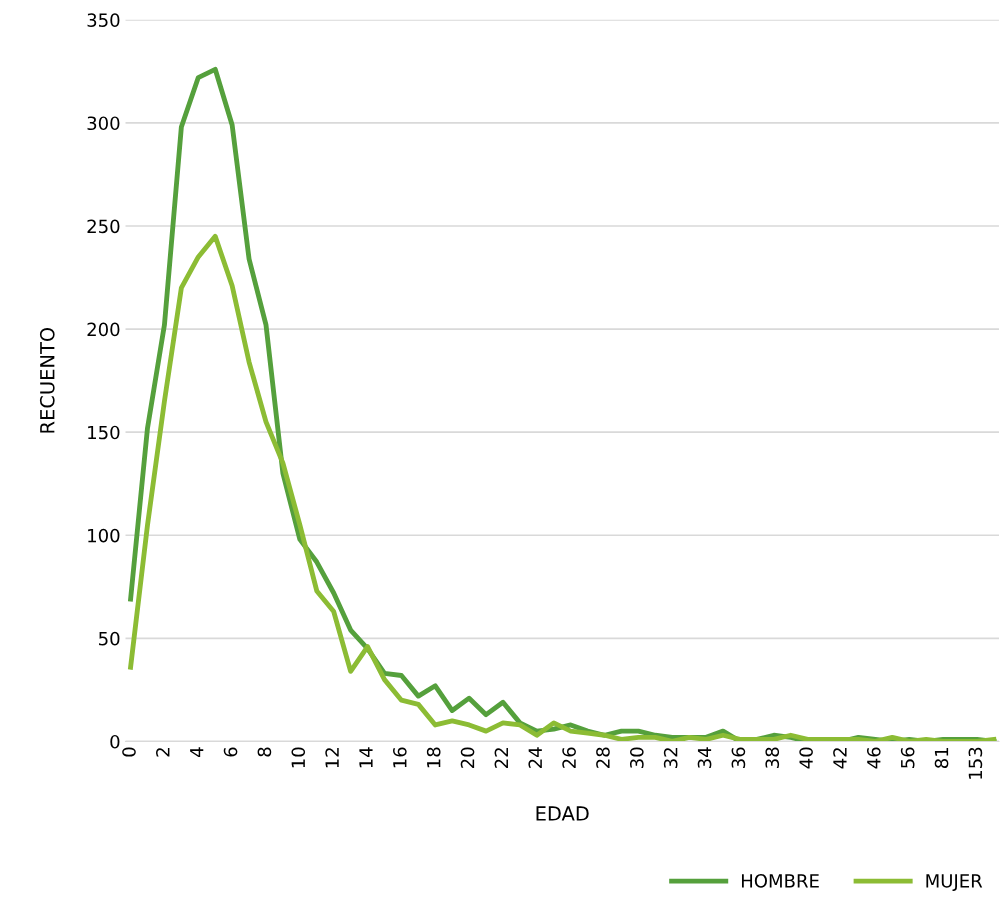 The image size is (1004, 902). What do you see at coordinates (109, 638) in the screenshot?
I see `y-tick-label: 50` at bounding box center [109, 638].